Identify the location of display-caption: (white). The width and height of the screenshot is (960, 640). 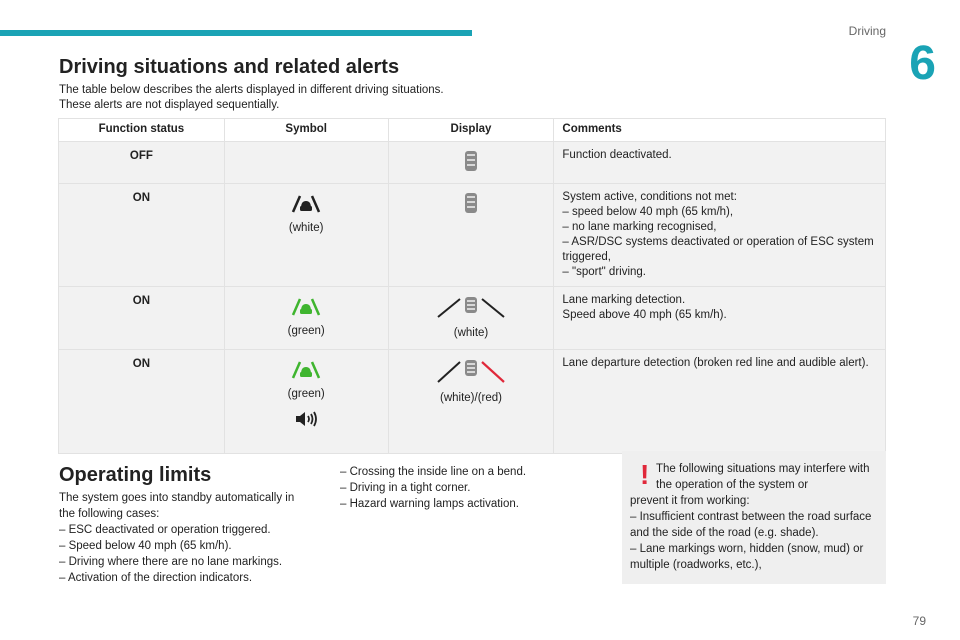
(471, 333).